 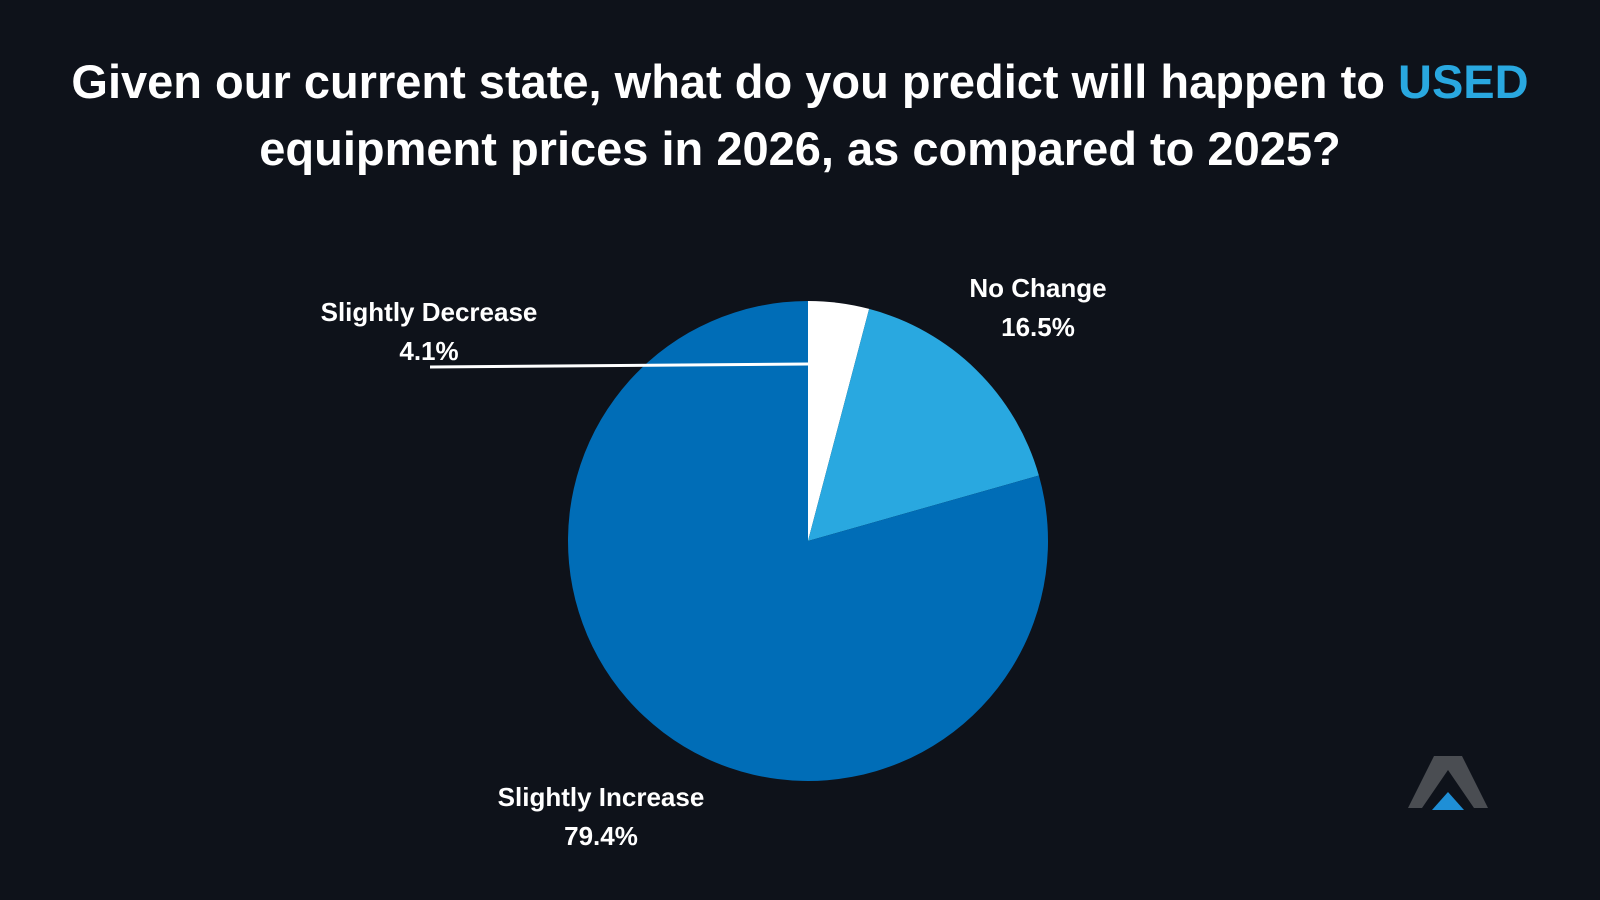 I want to click on label-no-change-name: No Change, so click(x=1037, y=288).